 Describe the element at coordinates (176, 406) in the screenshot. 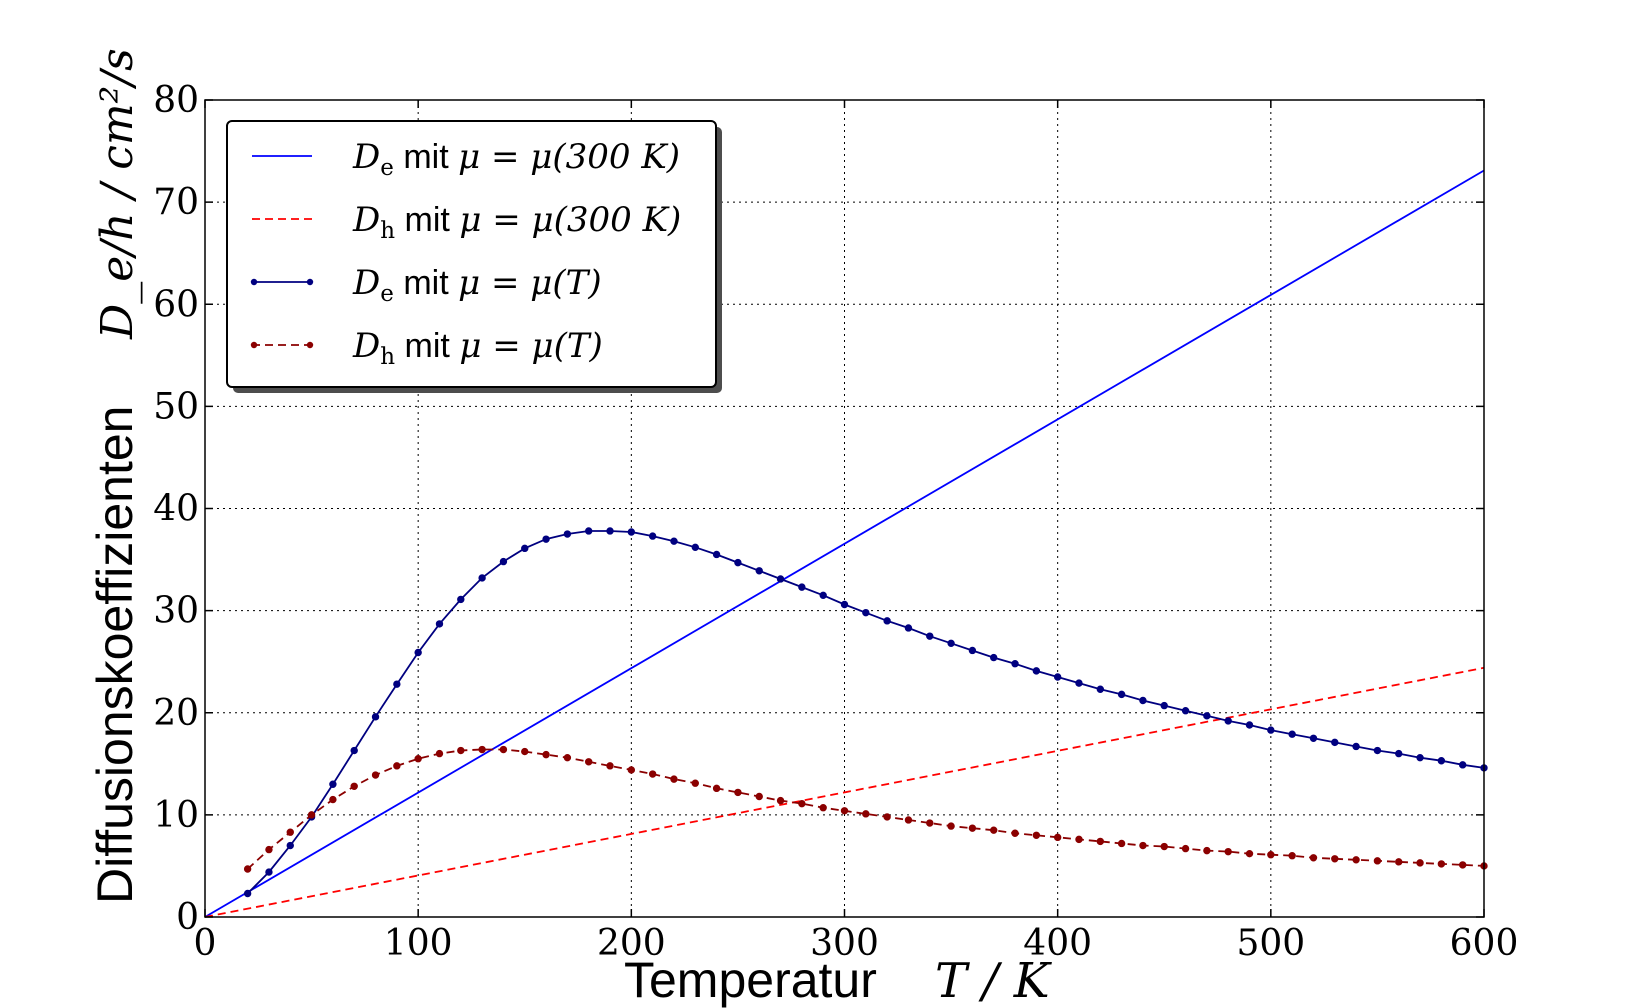

I see `y-tick-label: 50` at that location.